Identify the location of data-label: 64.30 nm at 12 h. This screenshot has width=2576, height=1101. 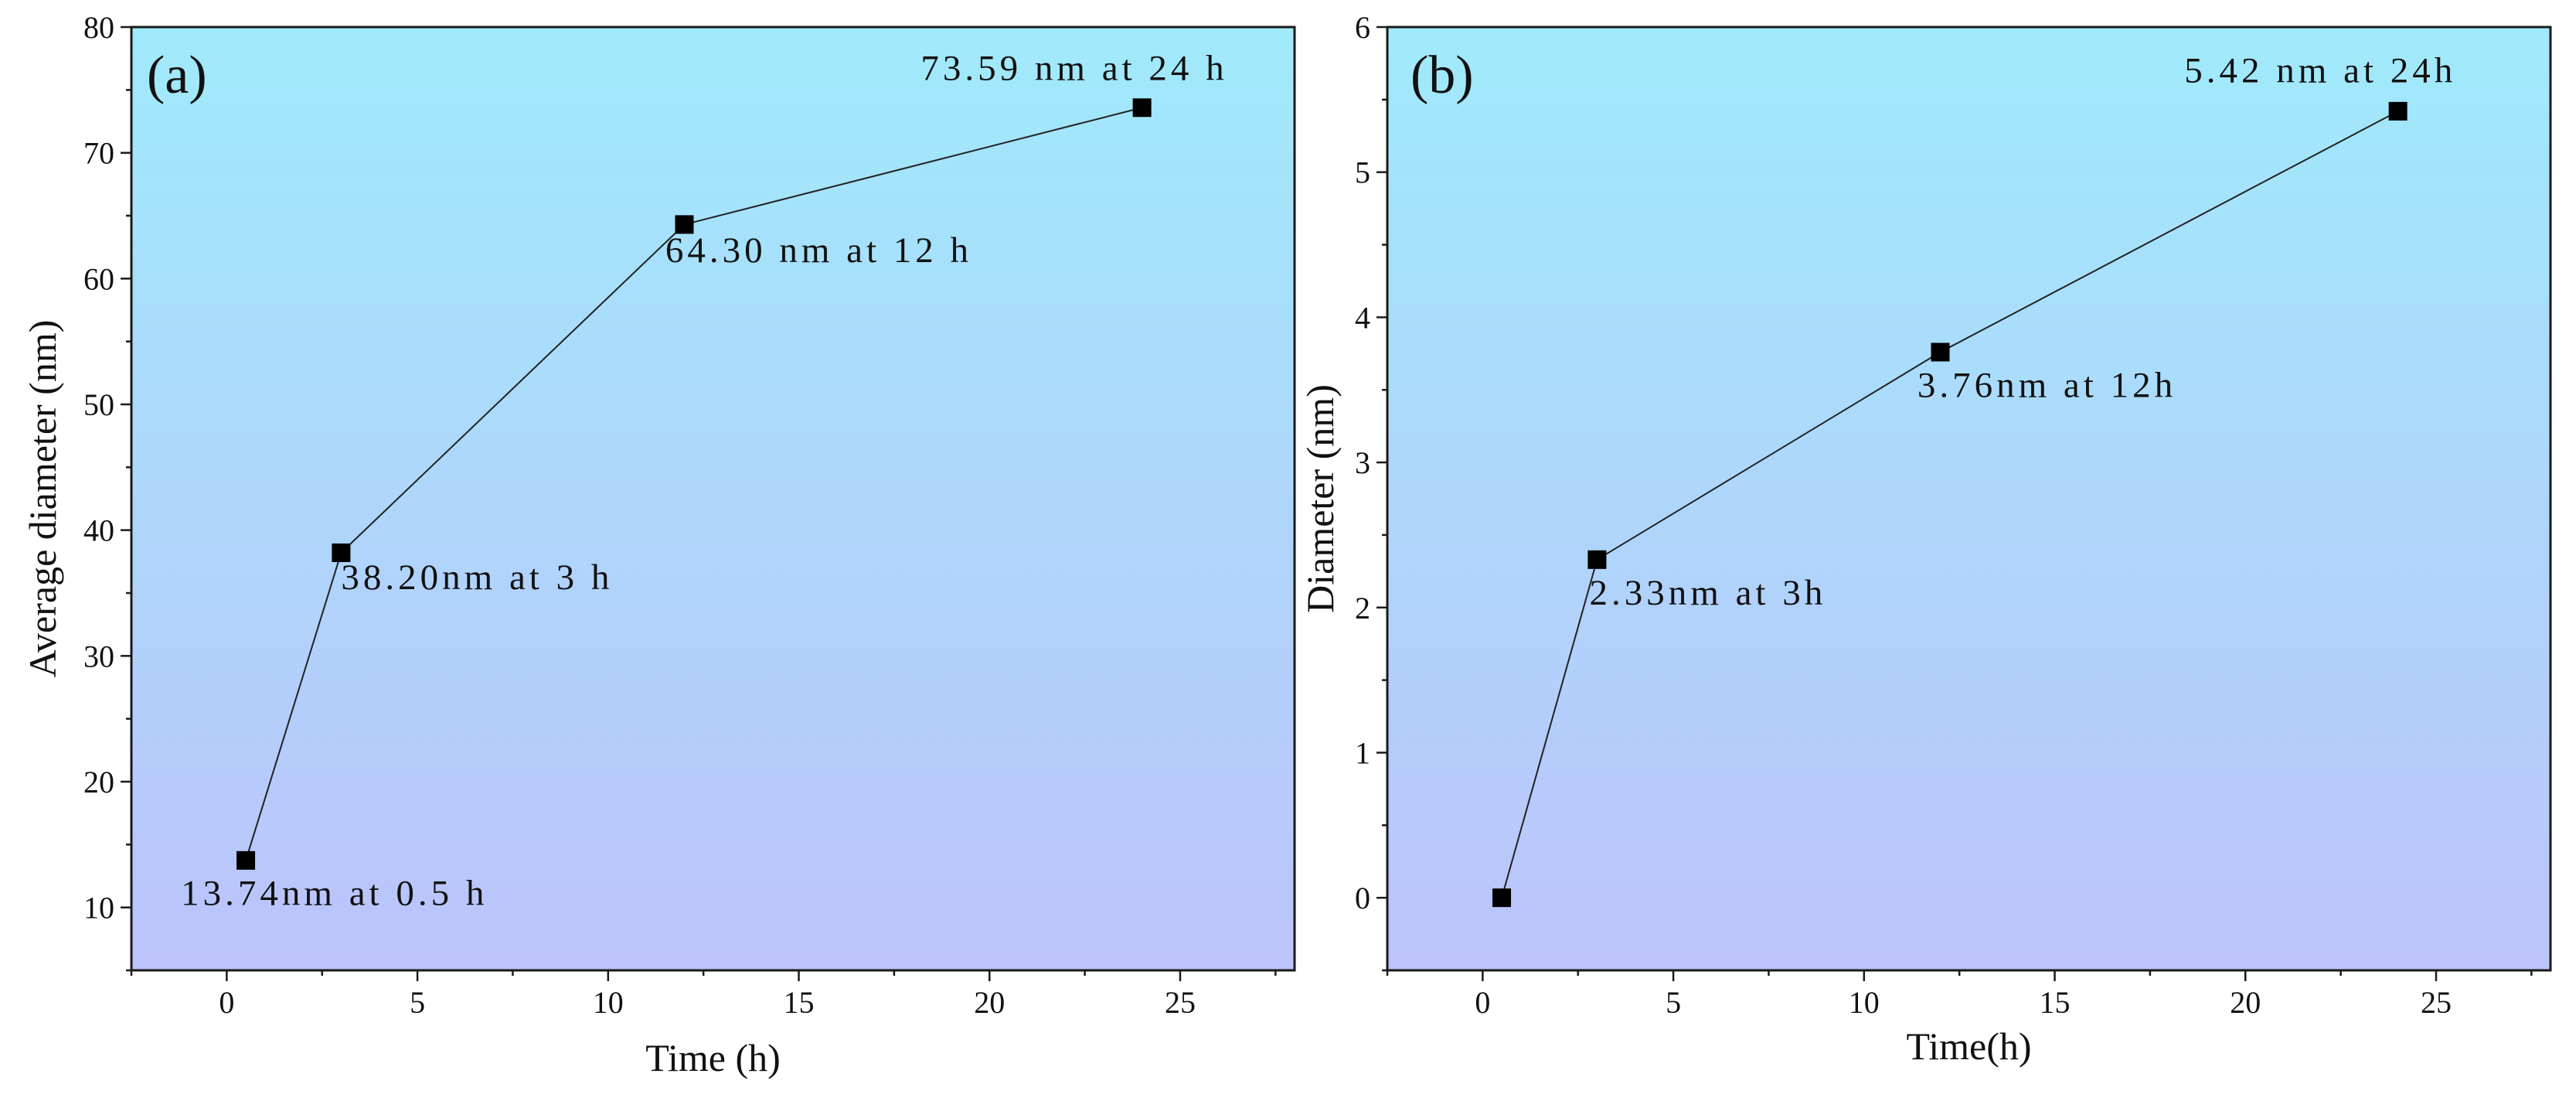
(818, 250).